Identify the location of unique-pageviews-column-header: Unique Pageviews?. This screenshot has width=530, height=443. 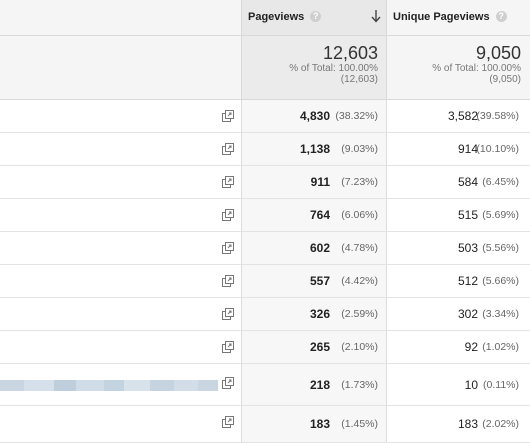
(458, 17).